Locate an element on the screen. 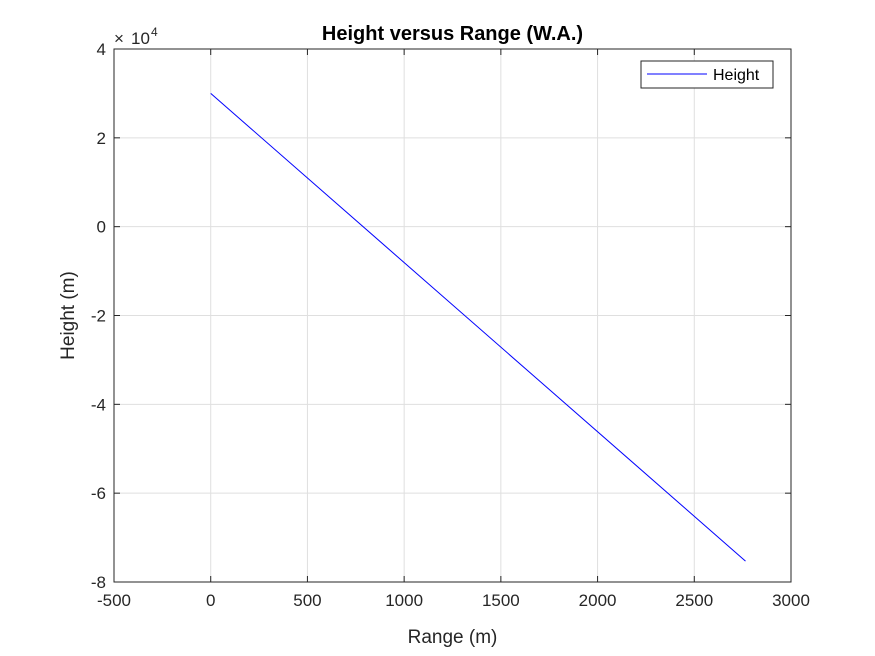 The height and width of the screenshot is (656, 875). x-tick-label: 1000 is located at coordinates (404, 600).